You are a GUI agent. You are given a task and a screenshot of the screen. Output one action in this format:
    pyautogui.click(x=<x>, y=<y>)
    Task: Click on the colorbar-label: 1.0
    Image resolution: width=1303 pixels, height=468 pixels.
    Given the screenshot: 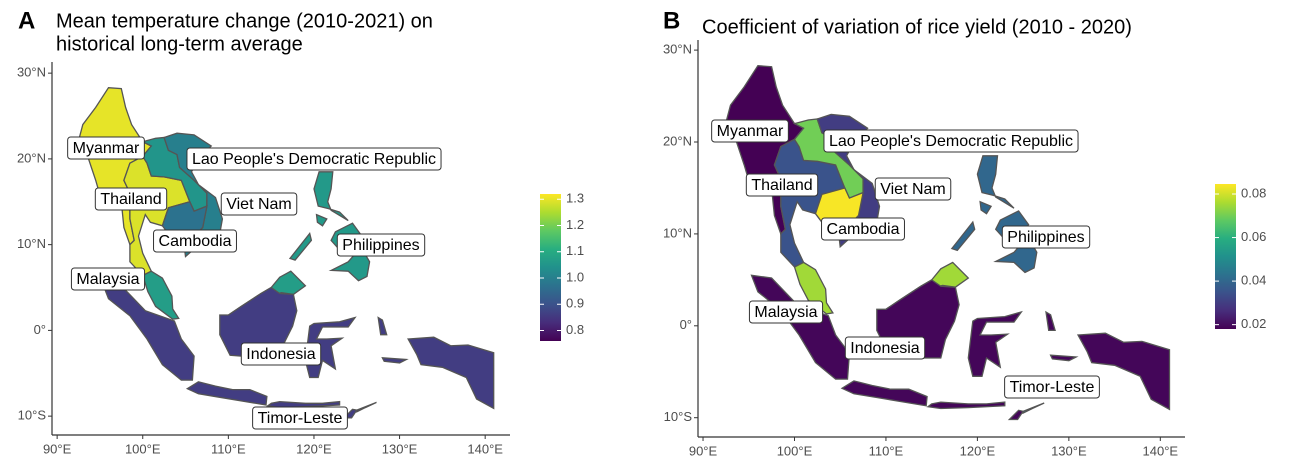 What is the action you would take?
    pyautogui.click(x=575, y=276)
    